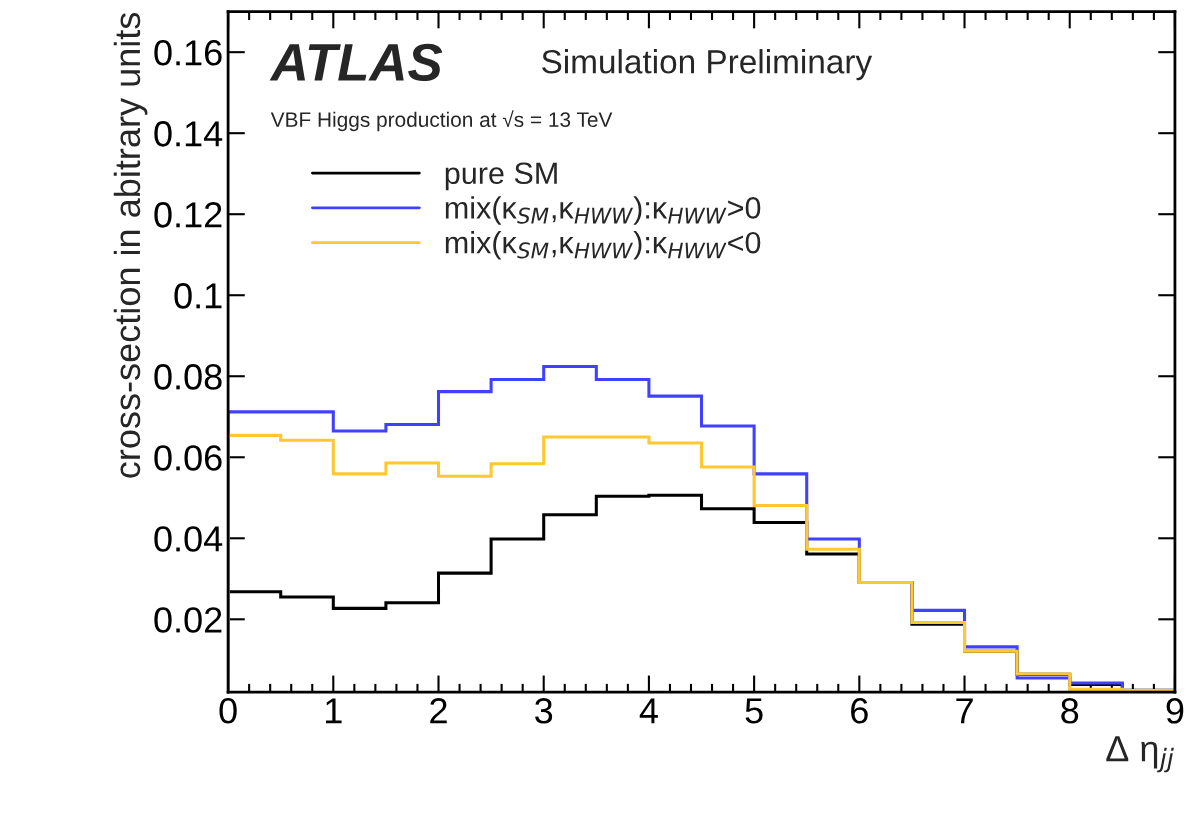 The height and width of the screenshot is (833, 1188). I want to click on y-tick-label: 0.16, so click(188, 53).